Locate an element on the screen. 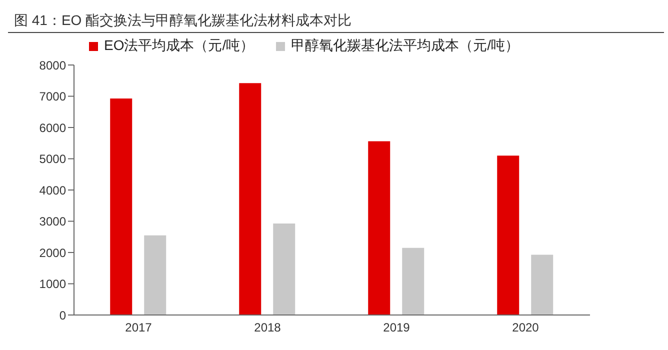 The height and width of the screenshot is (350, 668). y-tick-label: 3000 is located at coordinates (52, 221).